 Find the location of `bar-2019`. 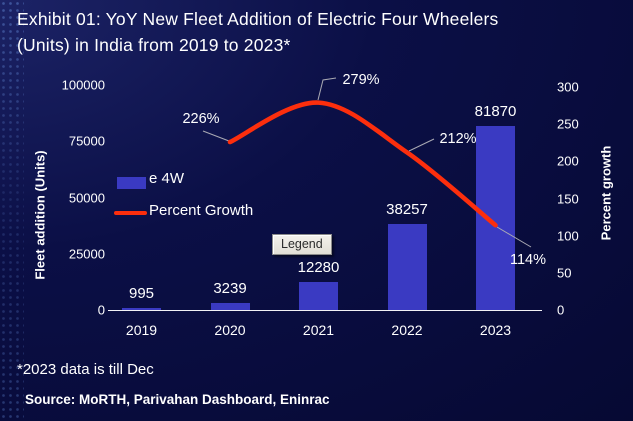

bar-2019 is located at coordinates (141, 308).